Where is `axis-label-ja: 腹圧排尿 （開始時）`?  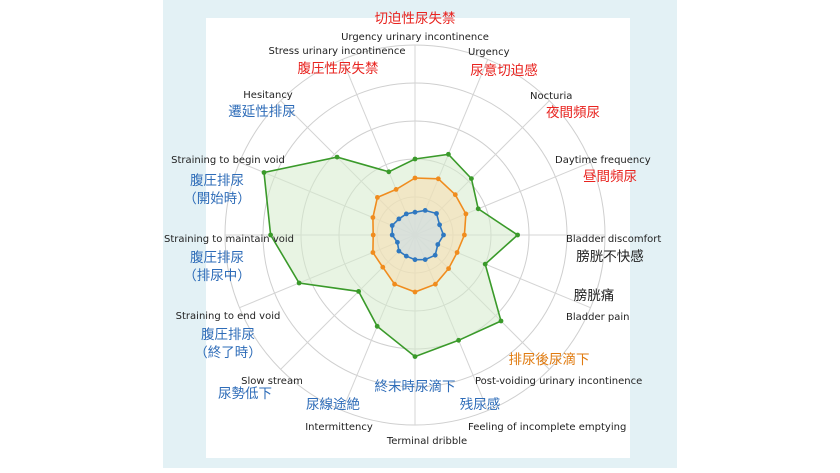 axis-label-ja: 腹圧排尿 （開始時） is located at coordinates (217, 189).